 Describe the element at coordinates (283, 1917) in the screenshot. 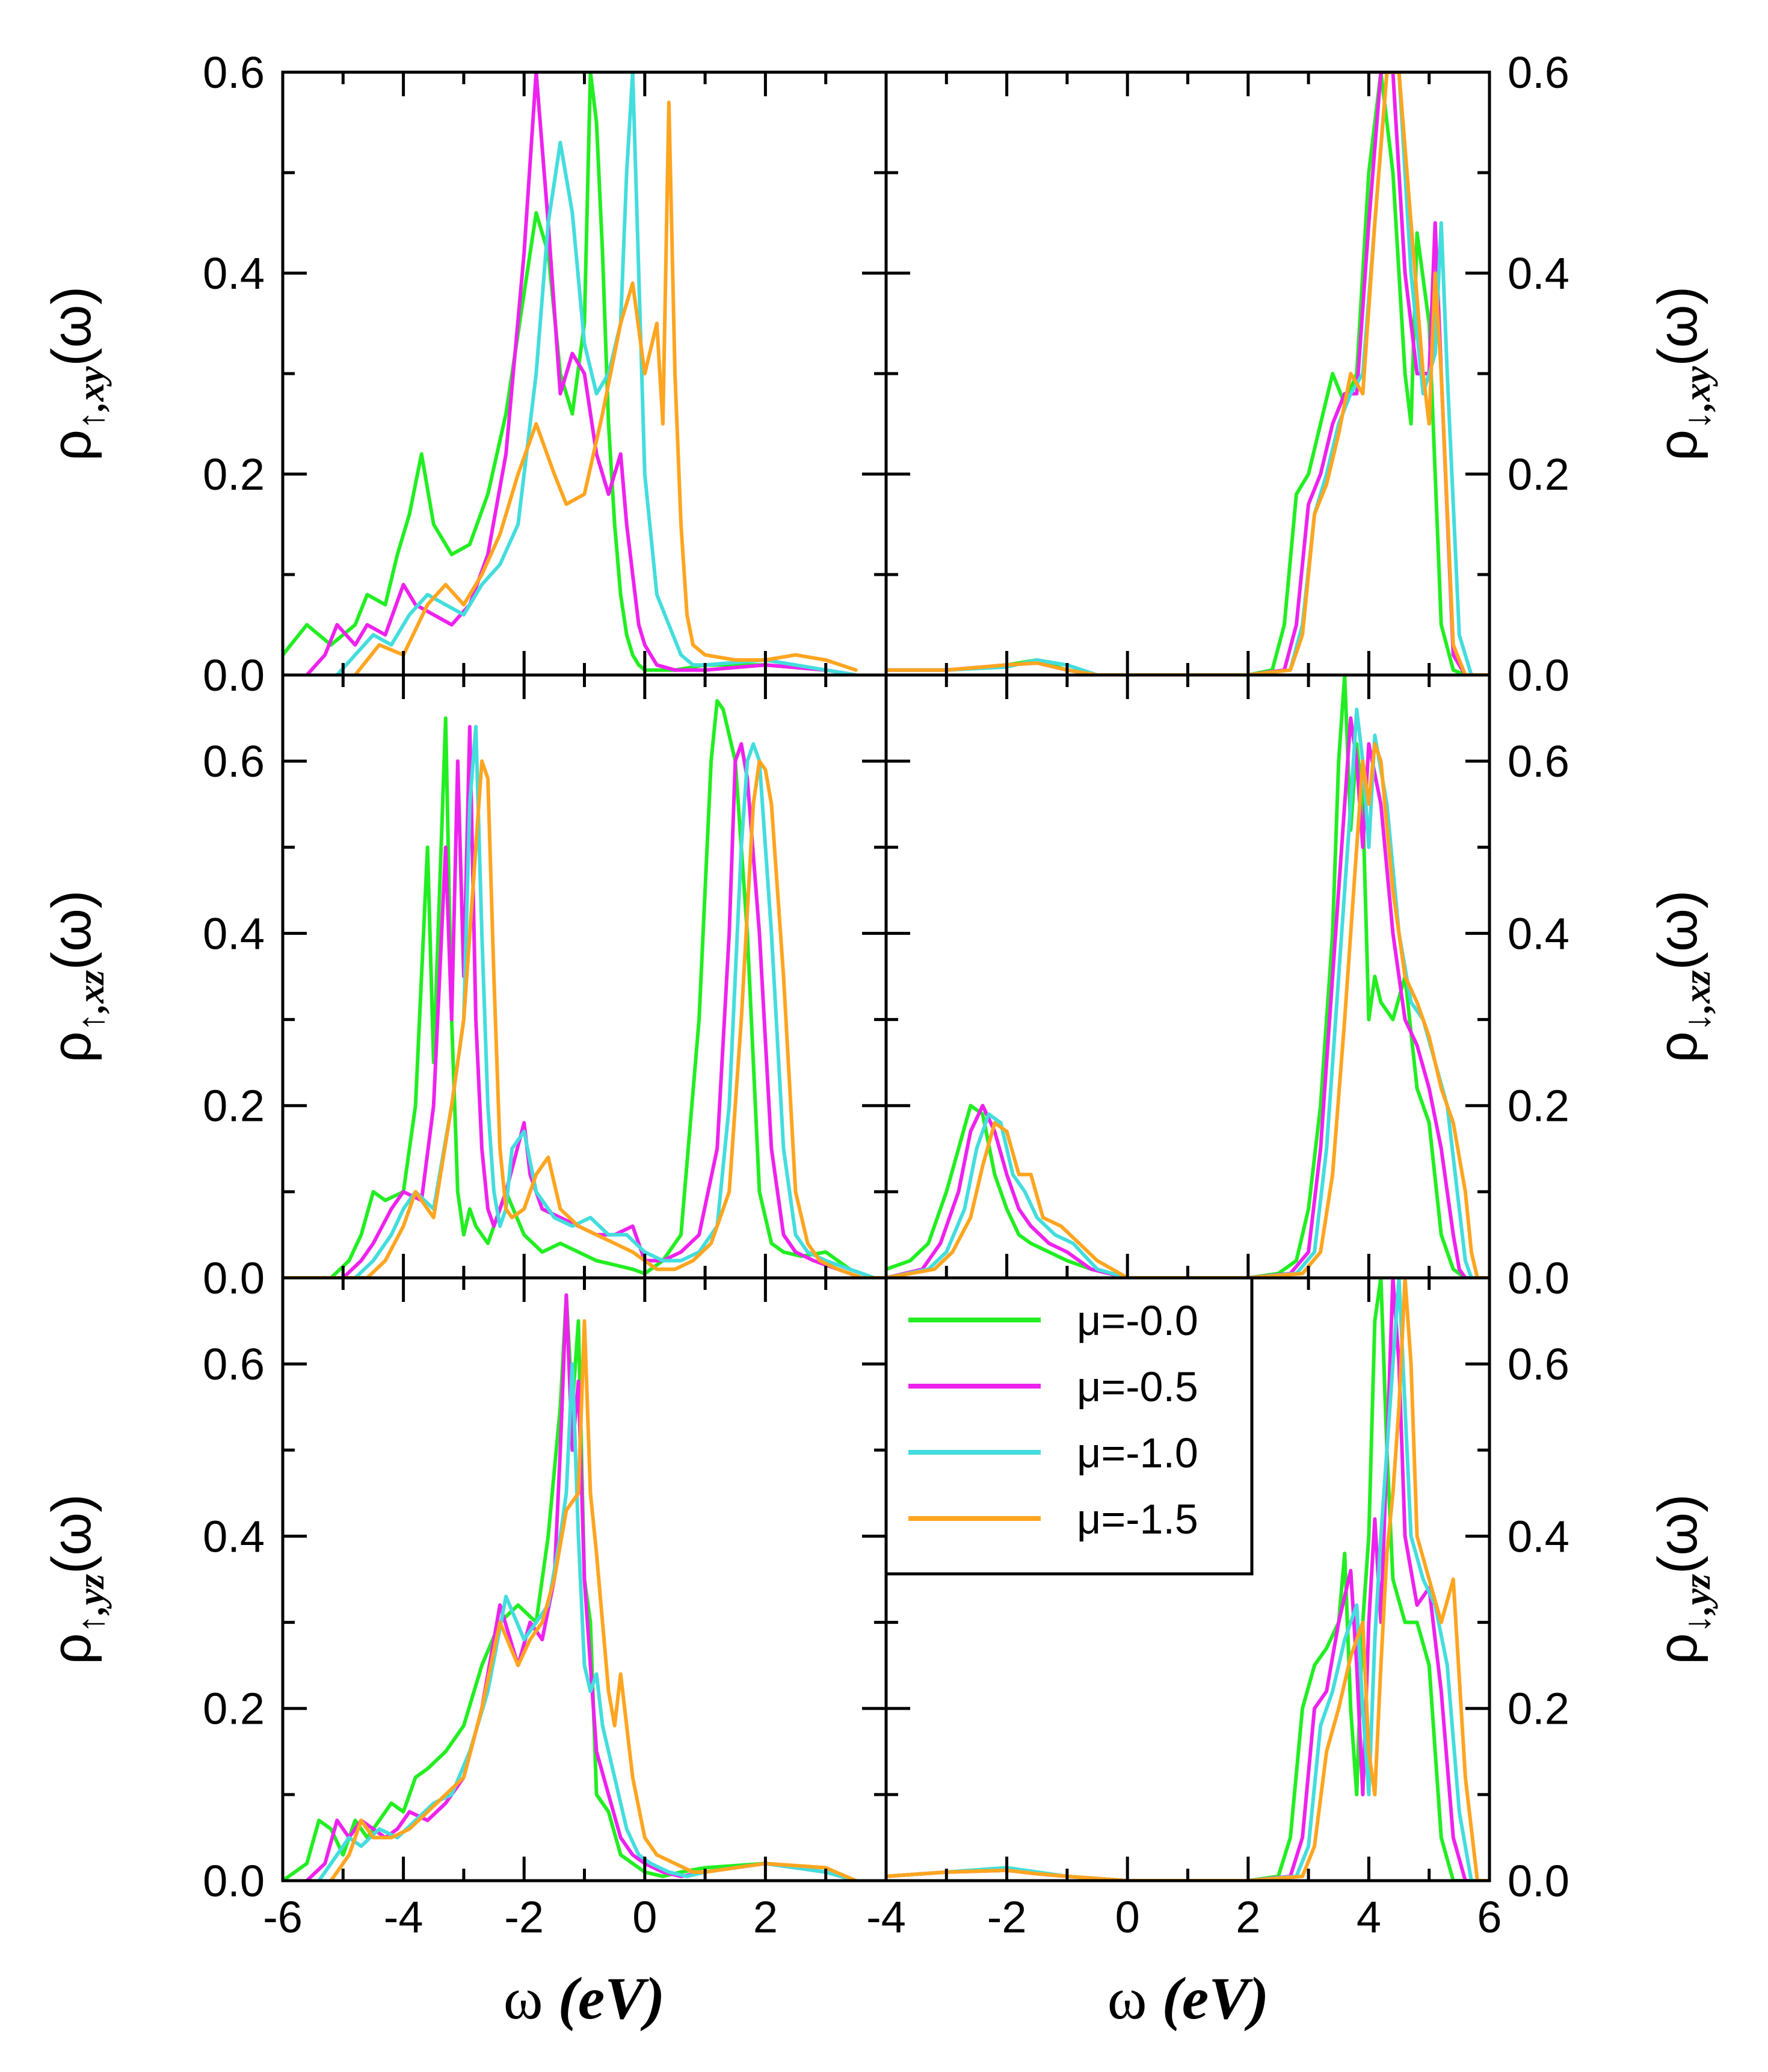

I see `x-tick-label-left: -6` at that location.